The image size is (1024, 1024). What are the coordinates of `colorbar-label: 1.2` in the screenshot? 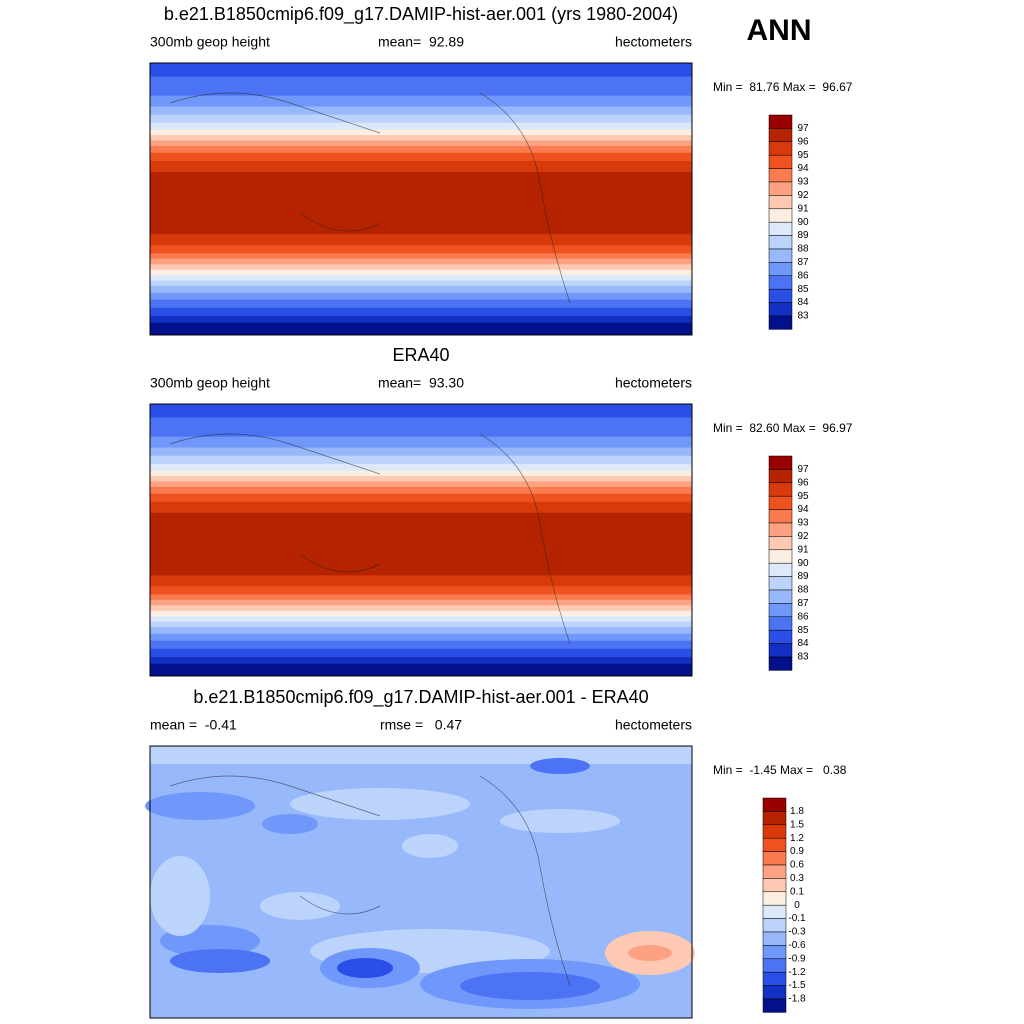 It's located at (797, 838).